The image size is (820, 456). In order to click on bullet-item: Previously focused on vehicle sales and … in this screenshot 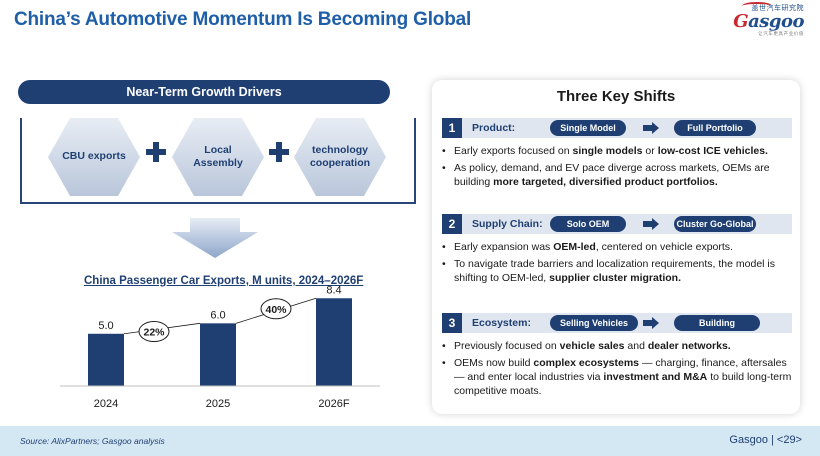, I will do `click(617, 346)`.